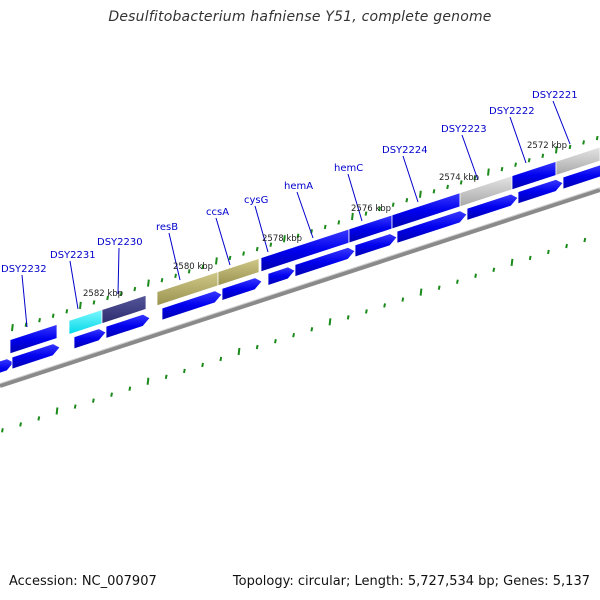  What do you see at coordinates (405, 150) in the screenshot?
I see `gene-label-dsy2224: DSY2224` at bounding box center [405, 150].